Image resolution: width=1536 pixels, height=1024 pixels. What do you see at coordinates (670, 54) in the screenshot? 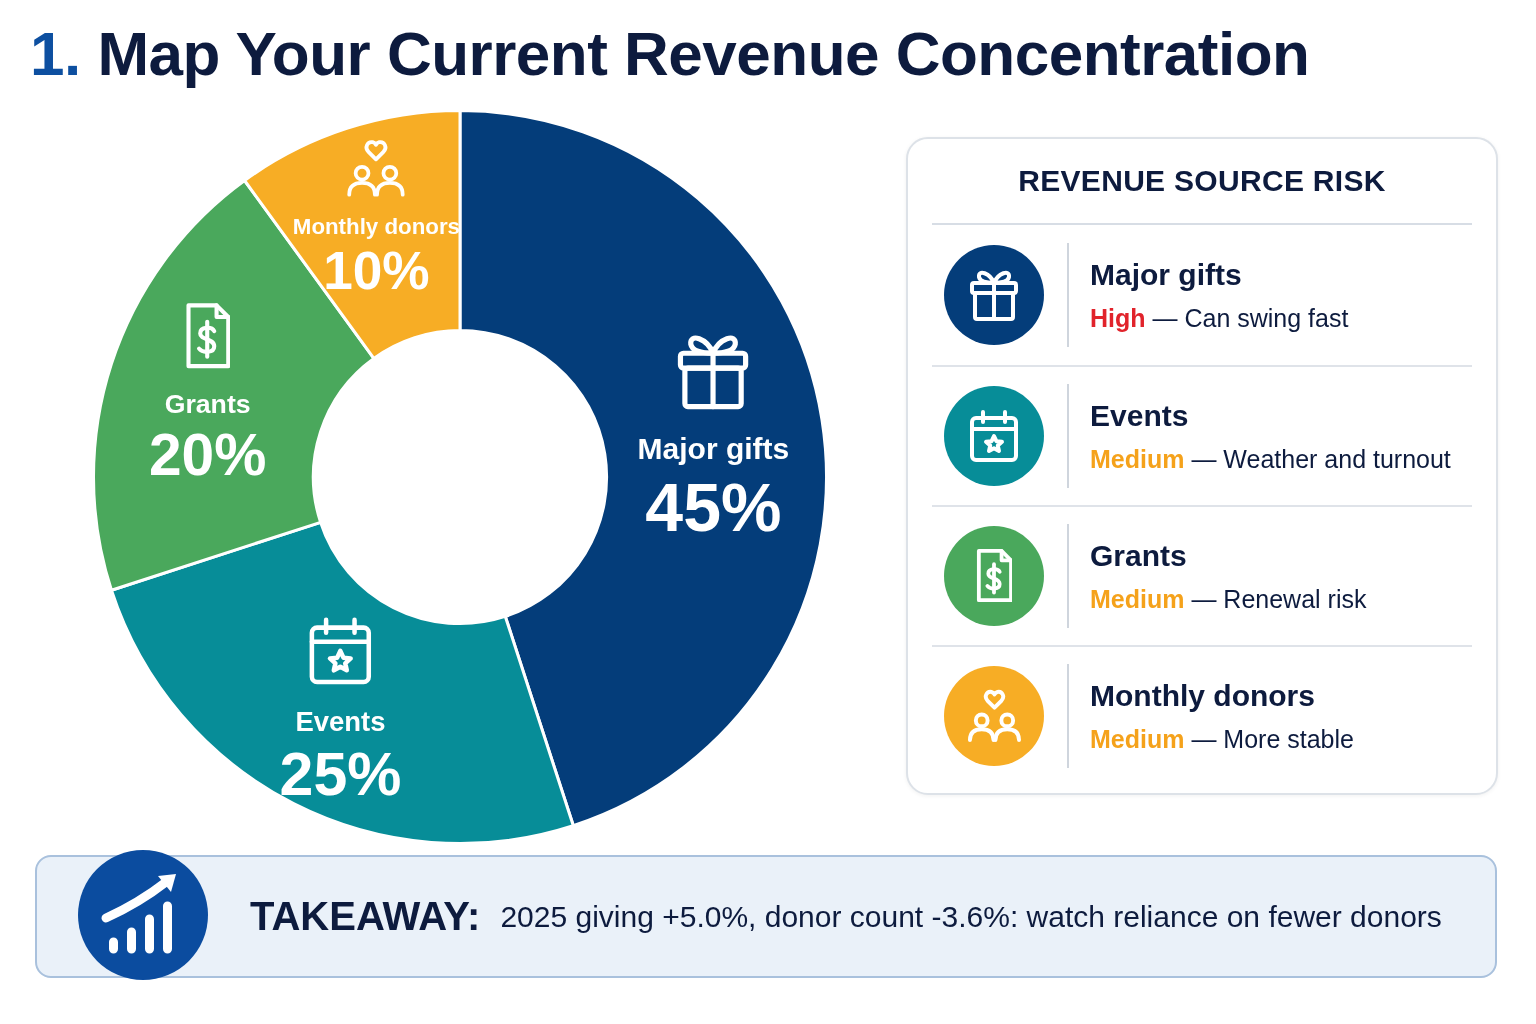
I see `chart-title: 1. Map Your Current Revenue Concentration` at bounding box center [670, 54].